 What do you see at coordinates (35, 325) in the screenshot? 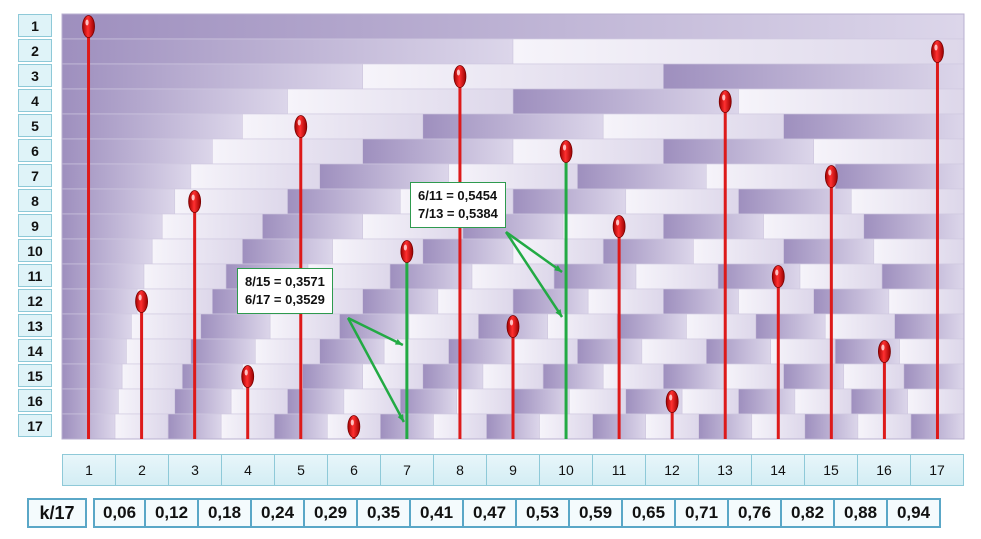
I see `row-label: 13` at bounding box center [35, 325].